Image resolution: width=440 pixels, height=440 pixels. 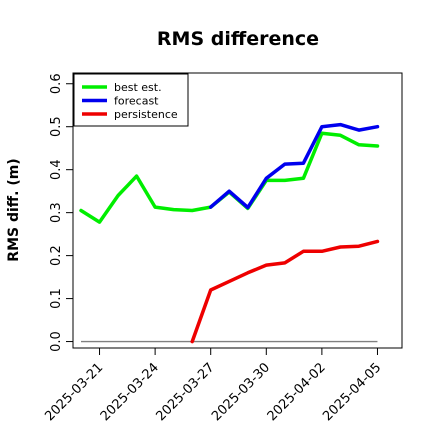 What do you see at coordinates (56, 169) in the screenshot?
I see `y-tick-label: 0.4` at bounding box center [56, 169].